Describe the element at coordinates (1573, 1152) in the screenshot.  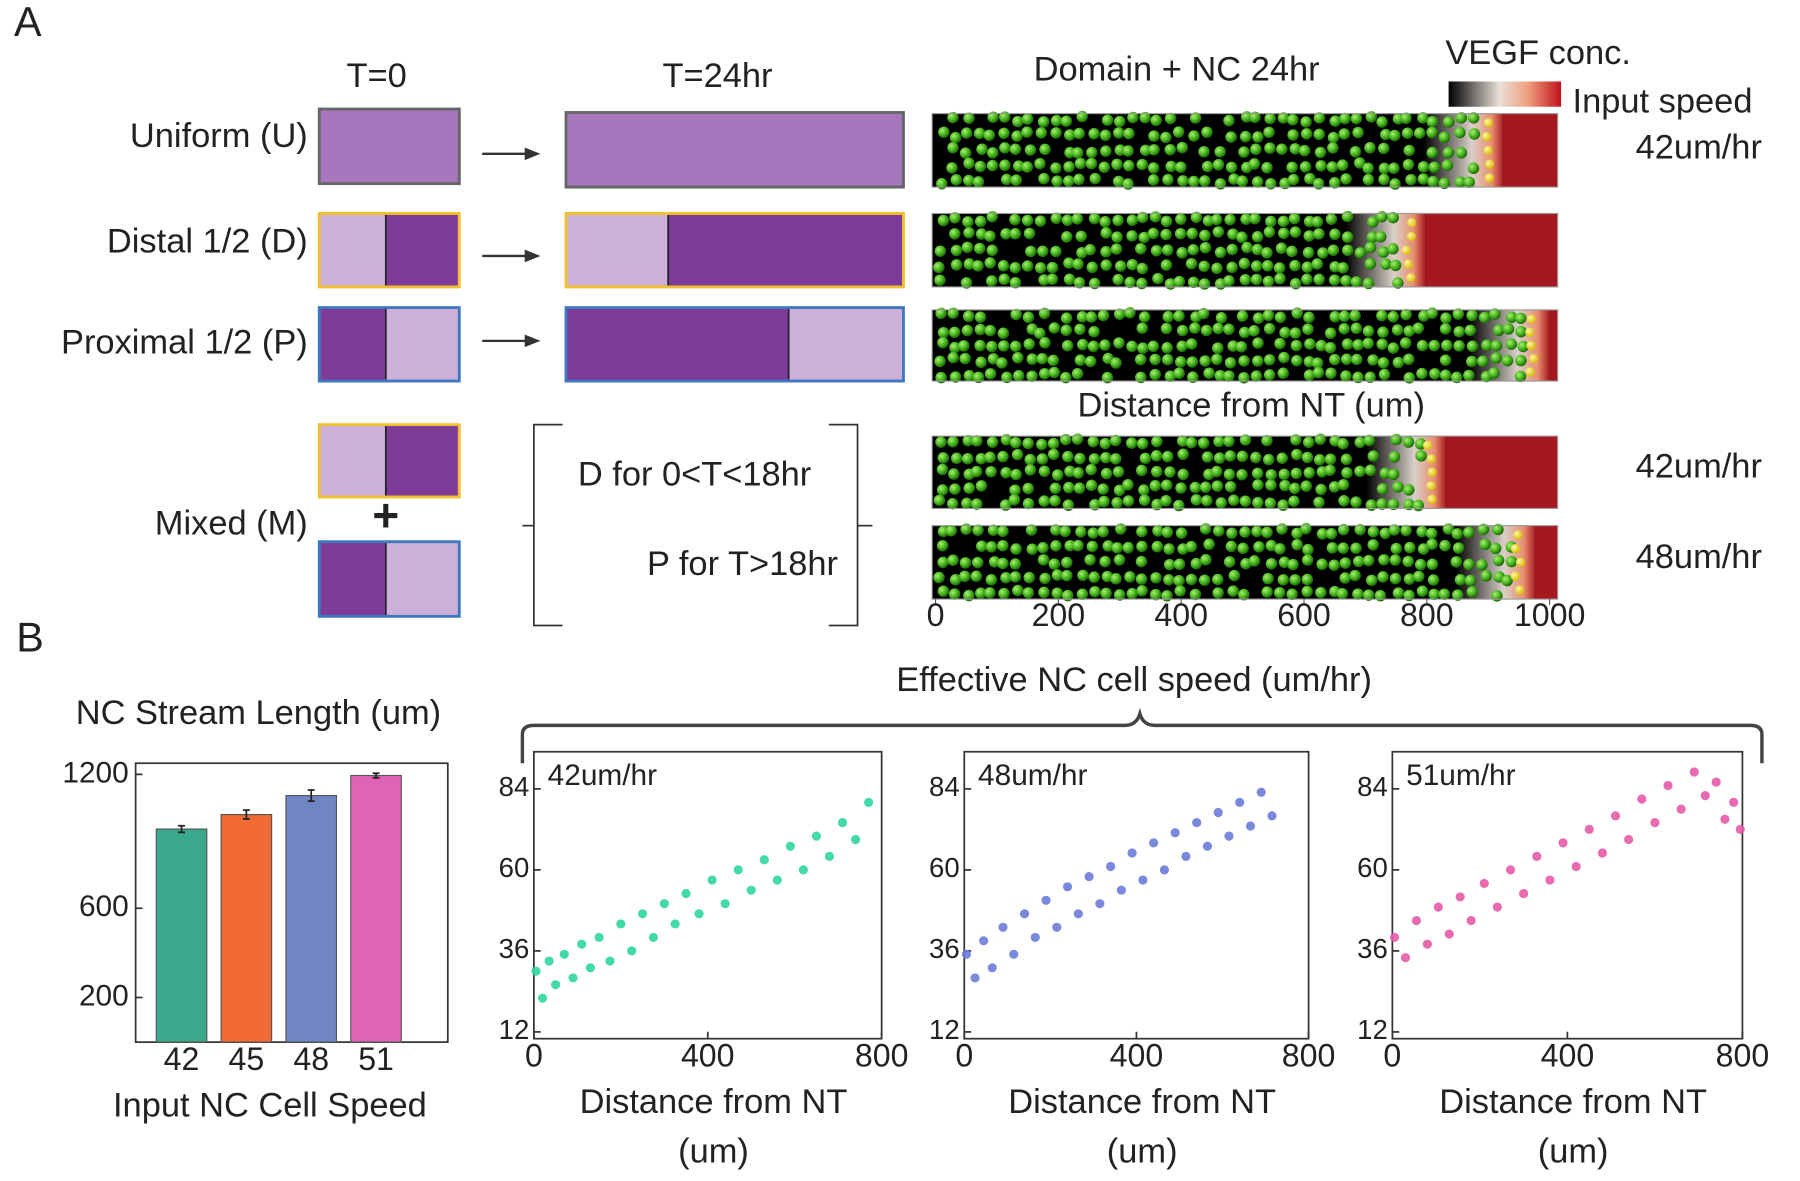
I see `axis-label: (um)` at that location.